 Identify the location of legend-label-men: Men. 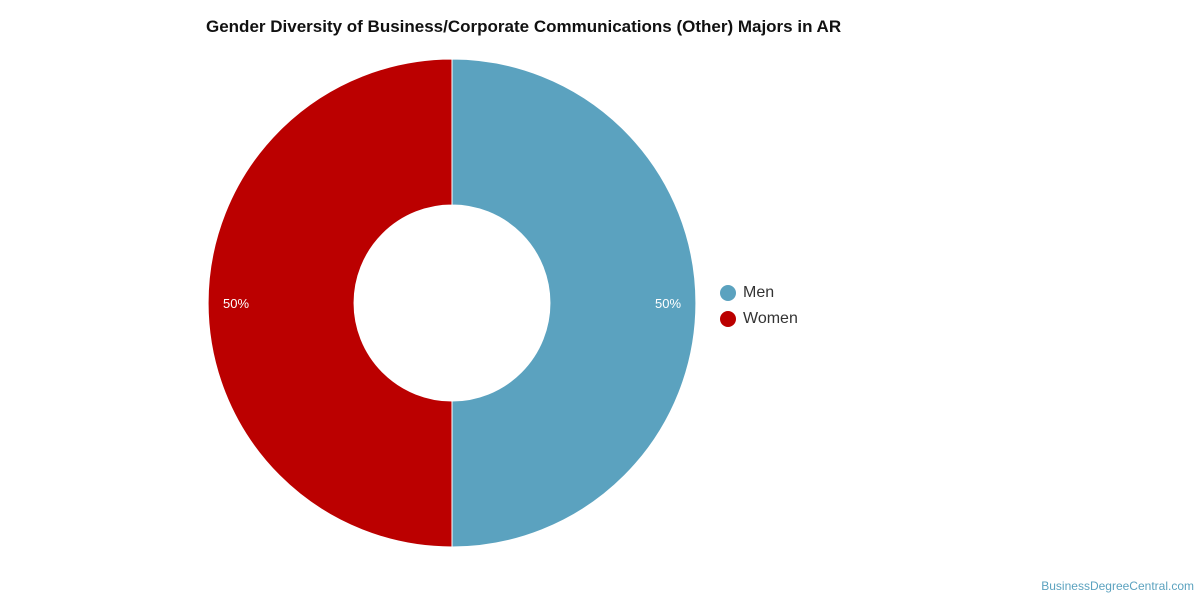
(759, 292).